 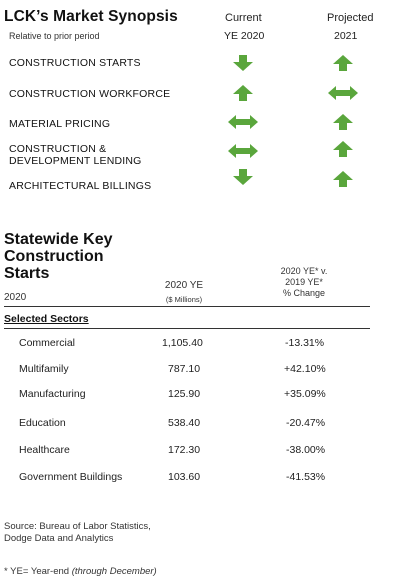 I want to click on row-label-line-1: CONSTRUCTION &, so click(x=58, y=149).